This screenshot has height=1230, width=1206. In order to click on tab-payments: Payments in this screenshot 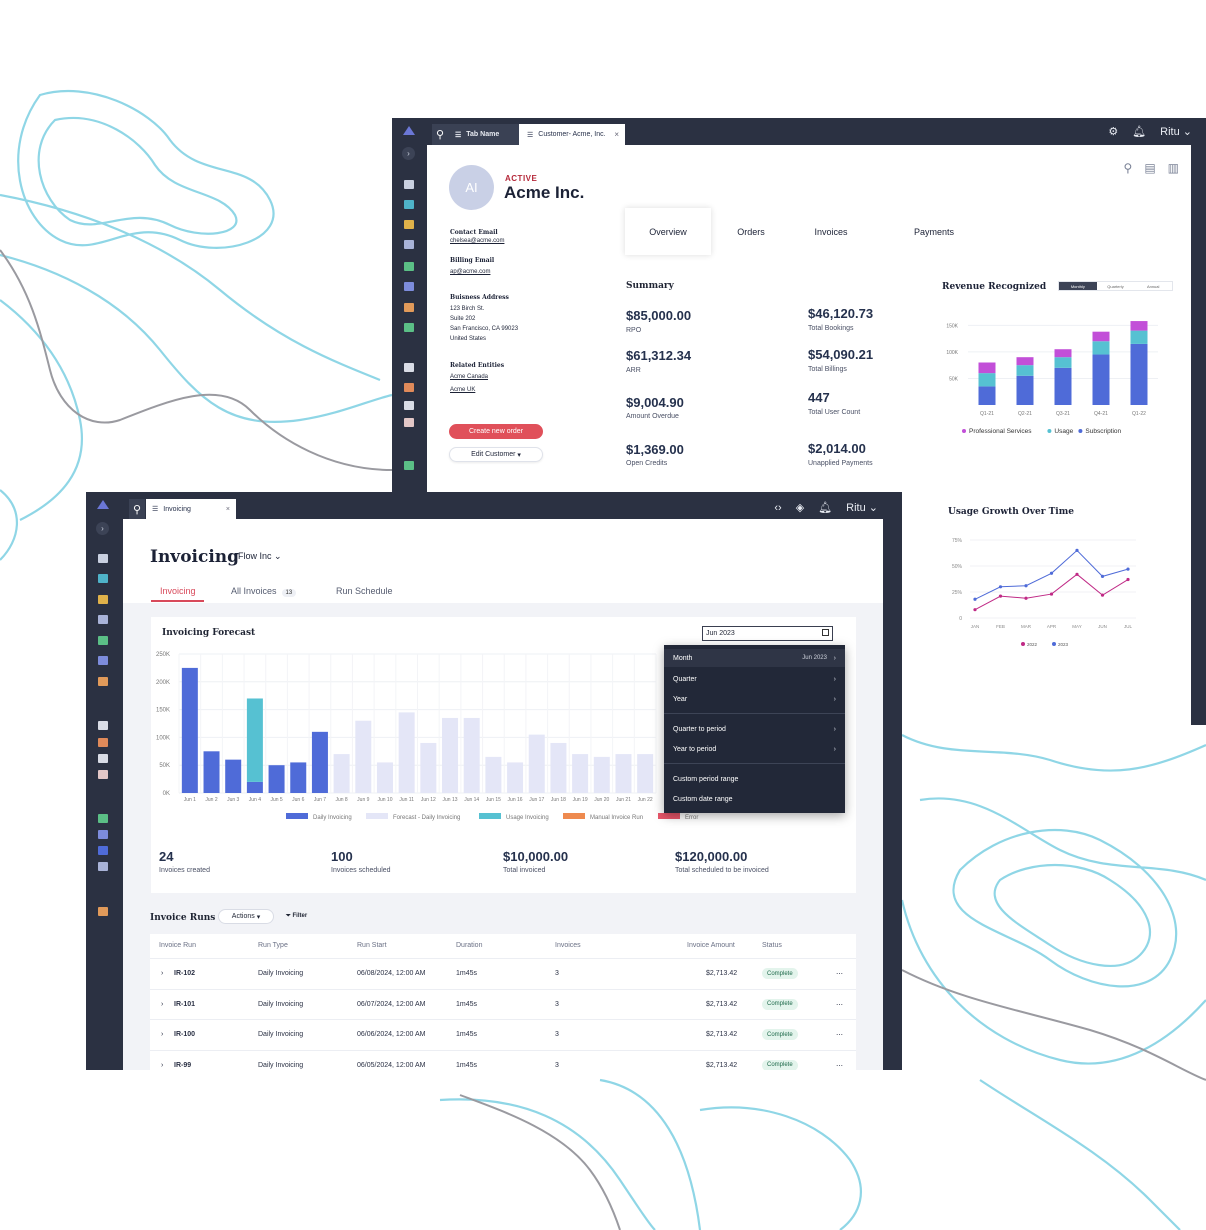, I will do `click(934, 231)`.